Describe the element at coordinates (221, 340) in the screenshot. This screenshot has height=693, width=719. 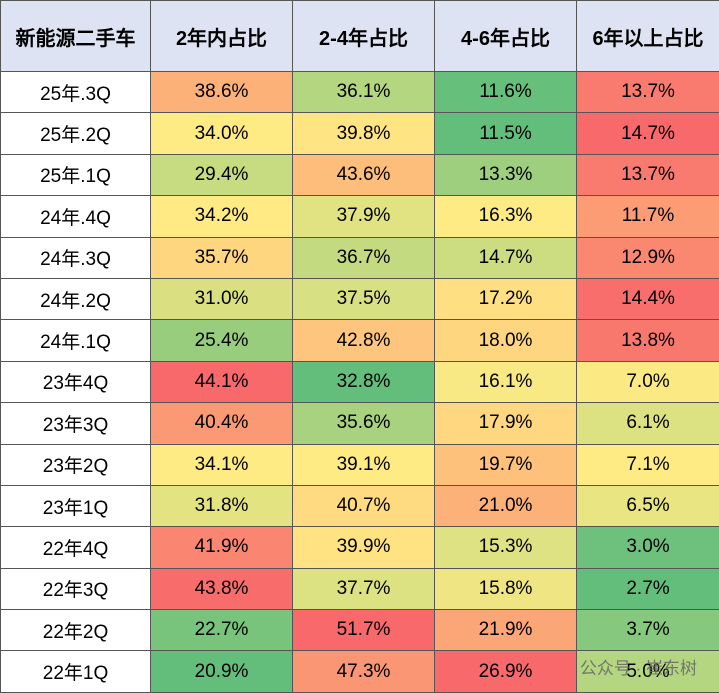
I see `value-cell: 25.4%` at that location.